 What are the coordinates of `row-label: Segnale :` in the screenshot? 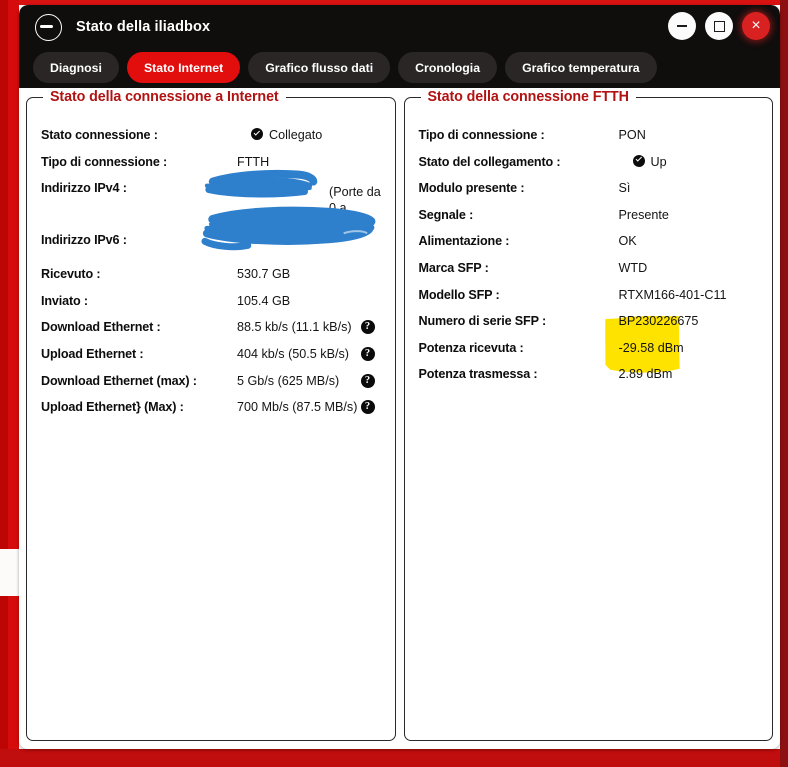 It's located at (446, 214).